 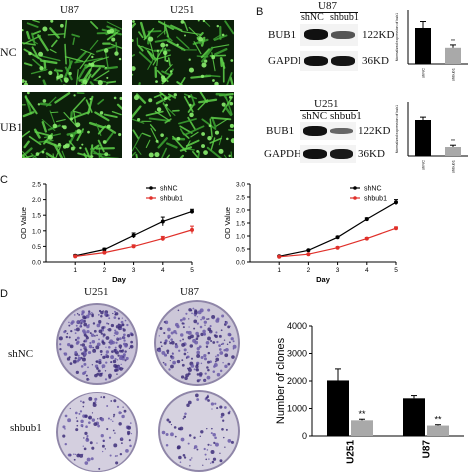 I want to click on blot-u87-band-bub1: BUB1, so click(x=282, y=35).